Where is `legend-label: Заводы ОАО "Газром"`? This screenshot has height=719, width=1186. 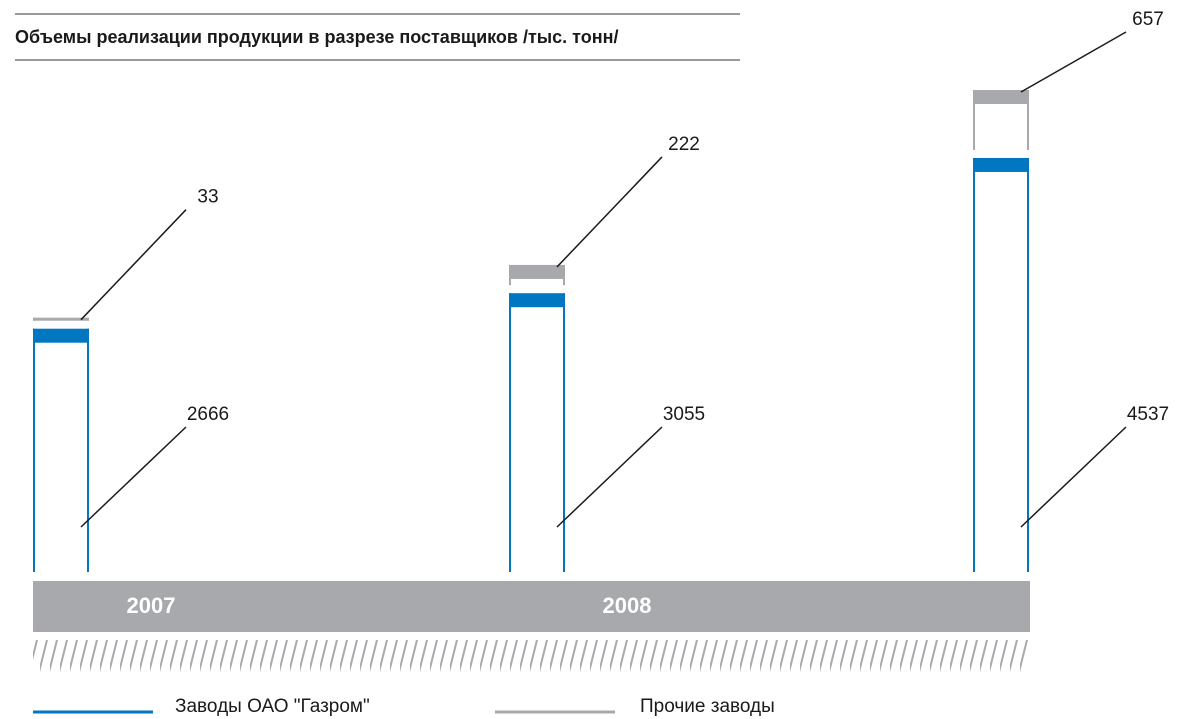
legend-label: Заводы ОАО "Газром" is located at coordinates (272, 706).